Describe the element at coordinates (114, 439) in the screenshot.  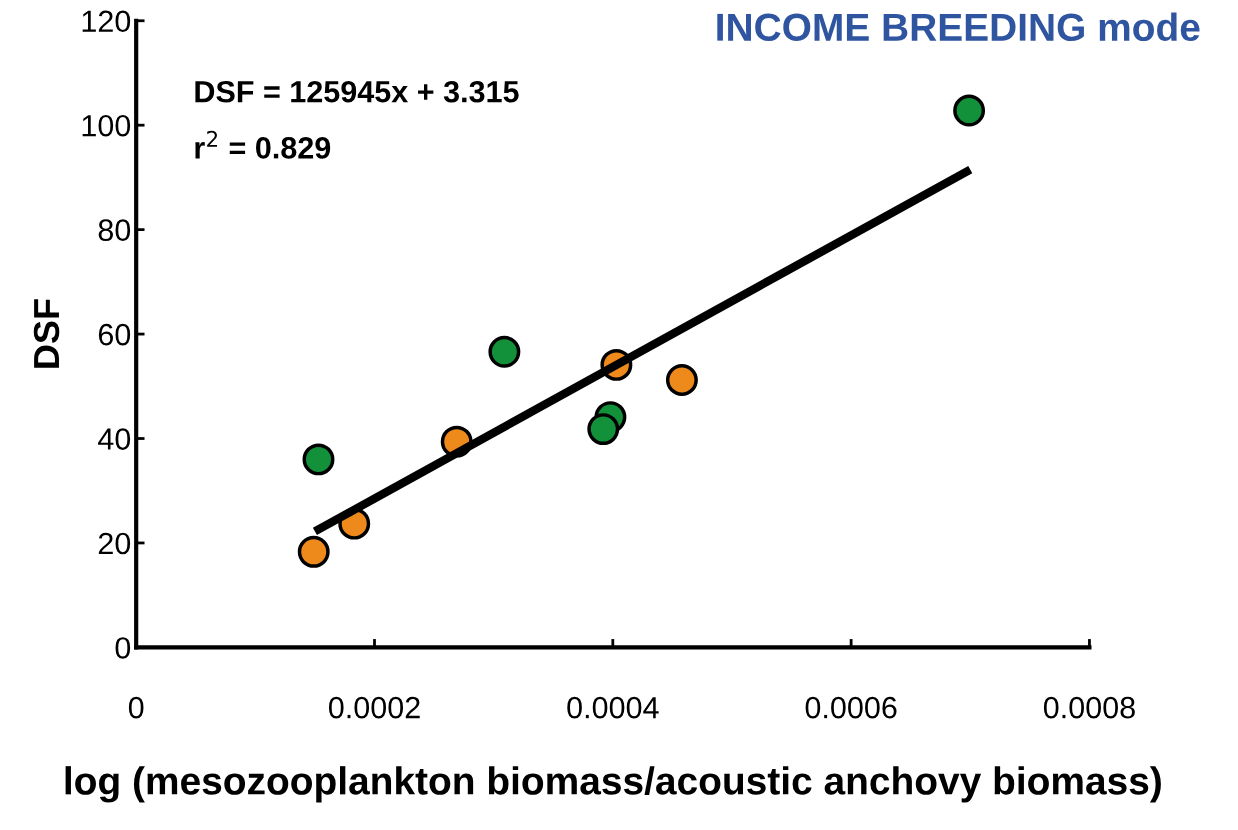
I see `y-tick-label: 40` at that location.